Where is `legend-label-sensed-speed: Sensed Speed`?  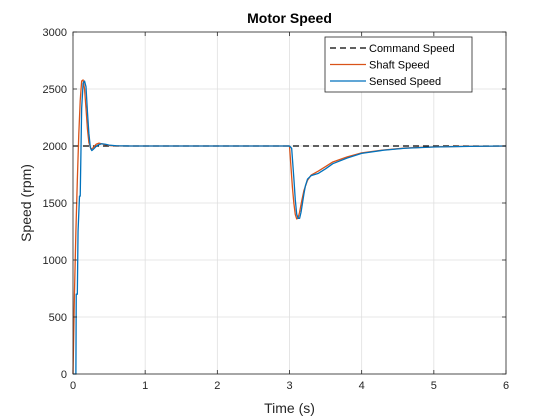 legend-label-sensed-speed: Sensed Speed is located at coordinates (405, 82).